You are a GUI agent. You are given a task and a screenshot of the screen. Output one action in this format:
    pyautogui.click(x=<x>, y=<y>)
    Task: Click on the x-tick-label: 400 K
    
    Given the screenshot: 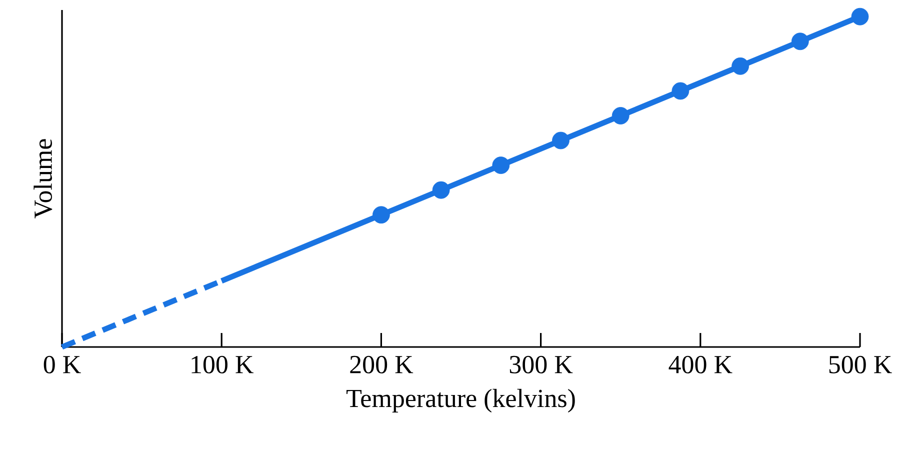 What is the action you would take?
    pyautogui.click(x=700, y=365)
    